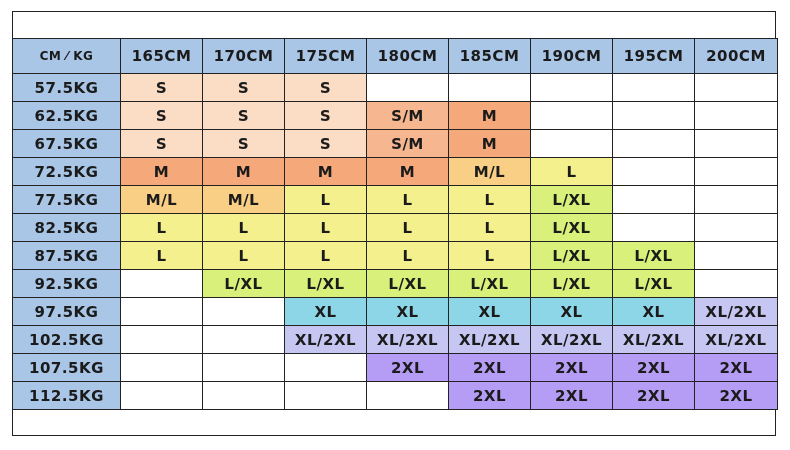 The width and height of the screenshot is (790, 450). I want to click on table-row: 92.5KG L/XL L/XL L/XL L/XL L/XL L/XL, so click(395, 283).